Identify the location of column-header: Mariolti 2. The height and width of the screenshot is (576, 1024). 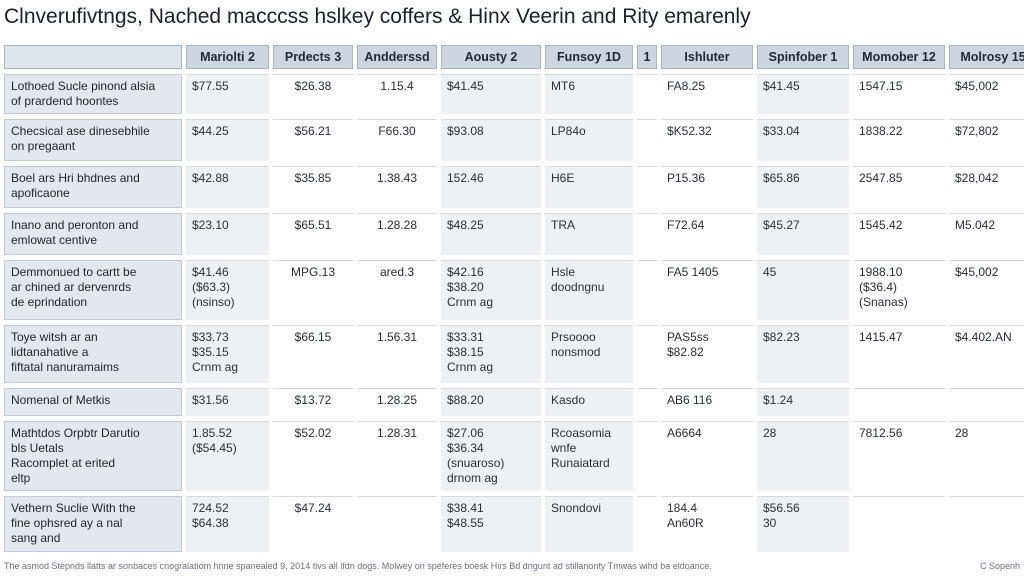
(227, 57).